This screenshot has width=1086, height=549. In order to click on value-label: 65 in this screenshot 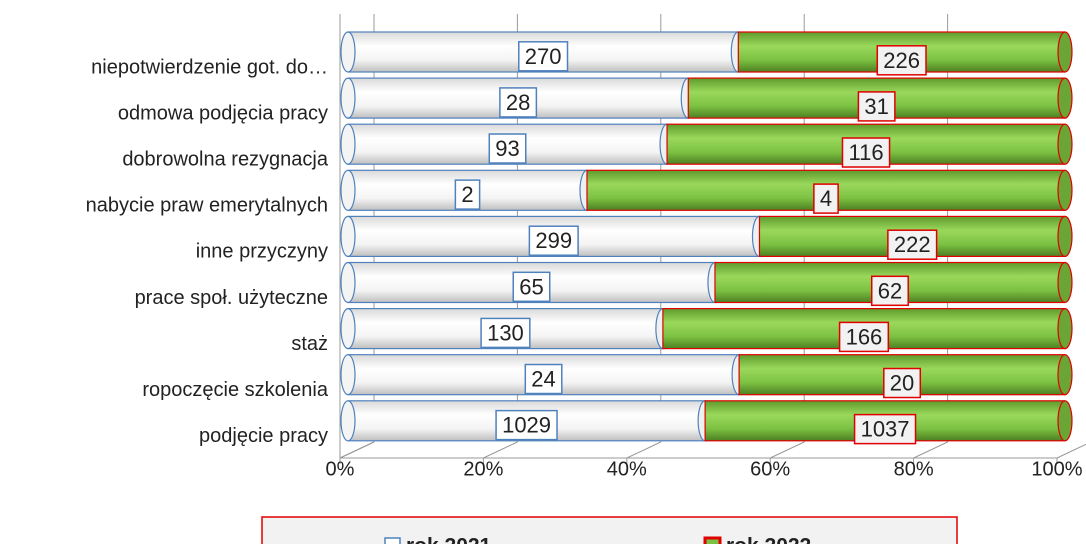, I will do `click(531, 286)`.